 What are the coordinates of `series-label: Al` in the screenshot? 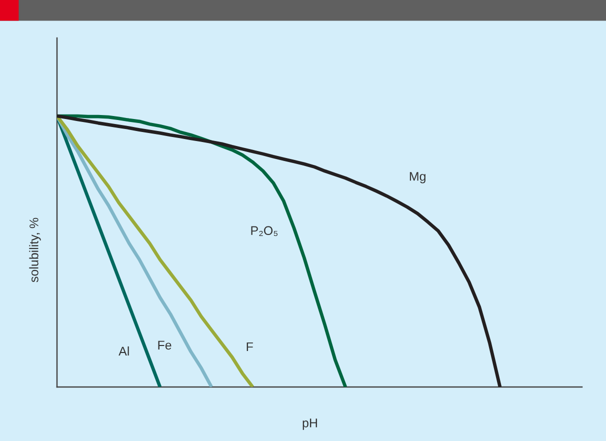 It's located at (123, 351).